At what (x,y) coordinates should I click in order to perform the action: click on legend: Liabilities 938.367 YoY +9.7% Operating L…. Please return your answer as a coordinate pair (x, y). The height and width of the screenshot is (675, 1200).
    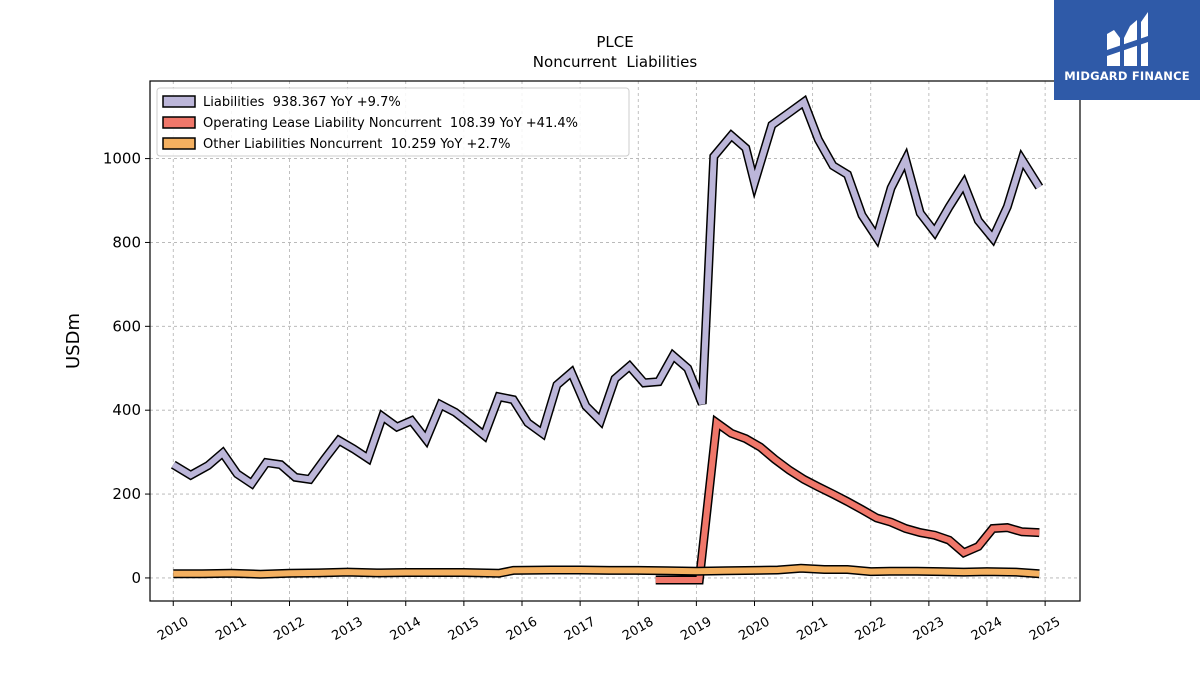
    Looking at the image, I should click on (393, 122).